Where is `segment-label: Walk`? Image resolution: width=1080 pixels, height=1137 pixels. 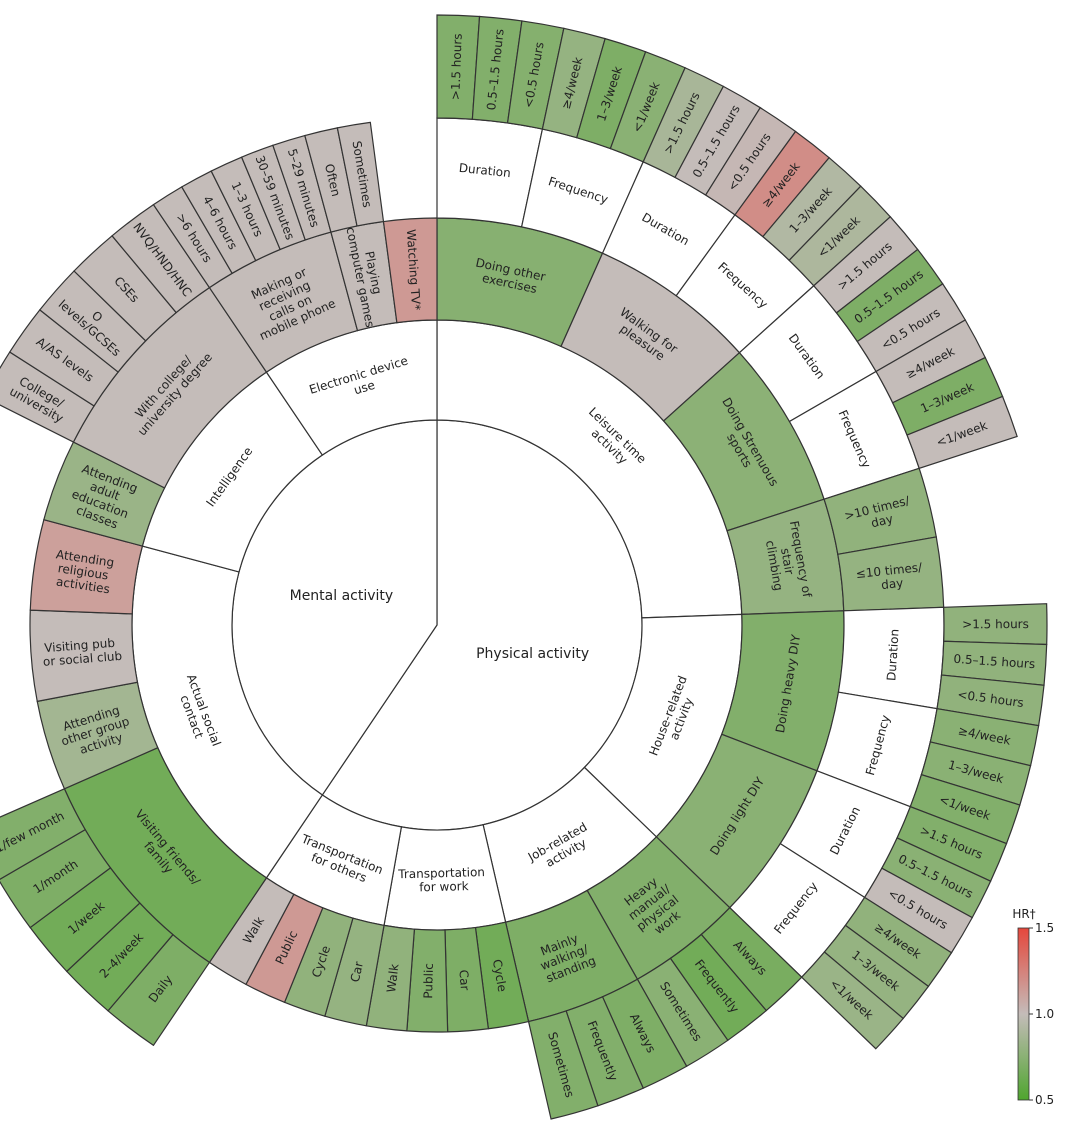
segment-label: Walk is located at coordinates (392, 978).